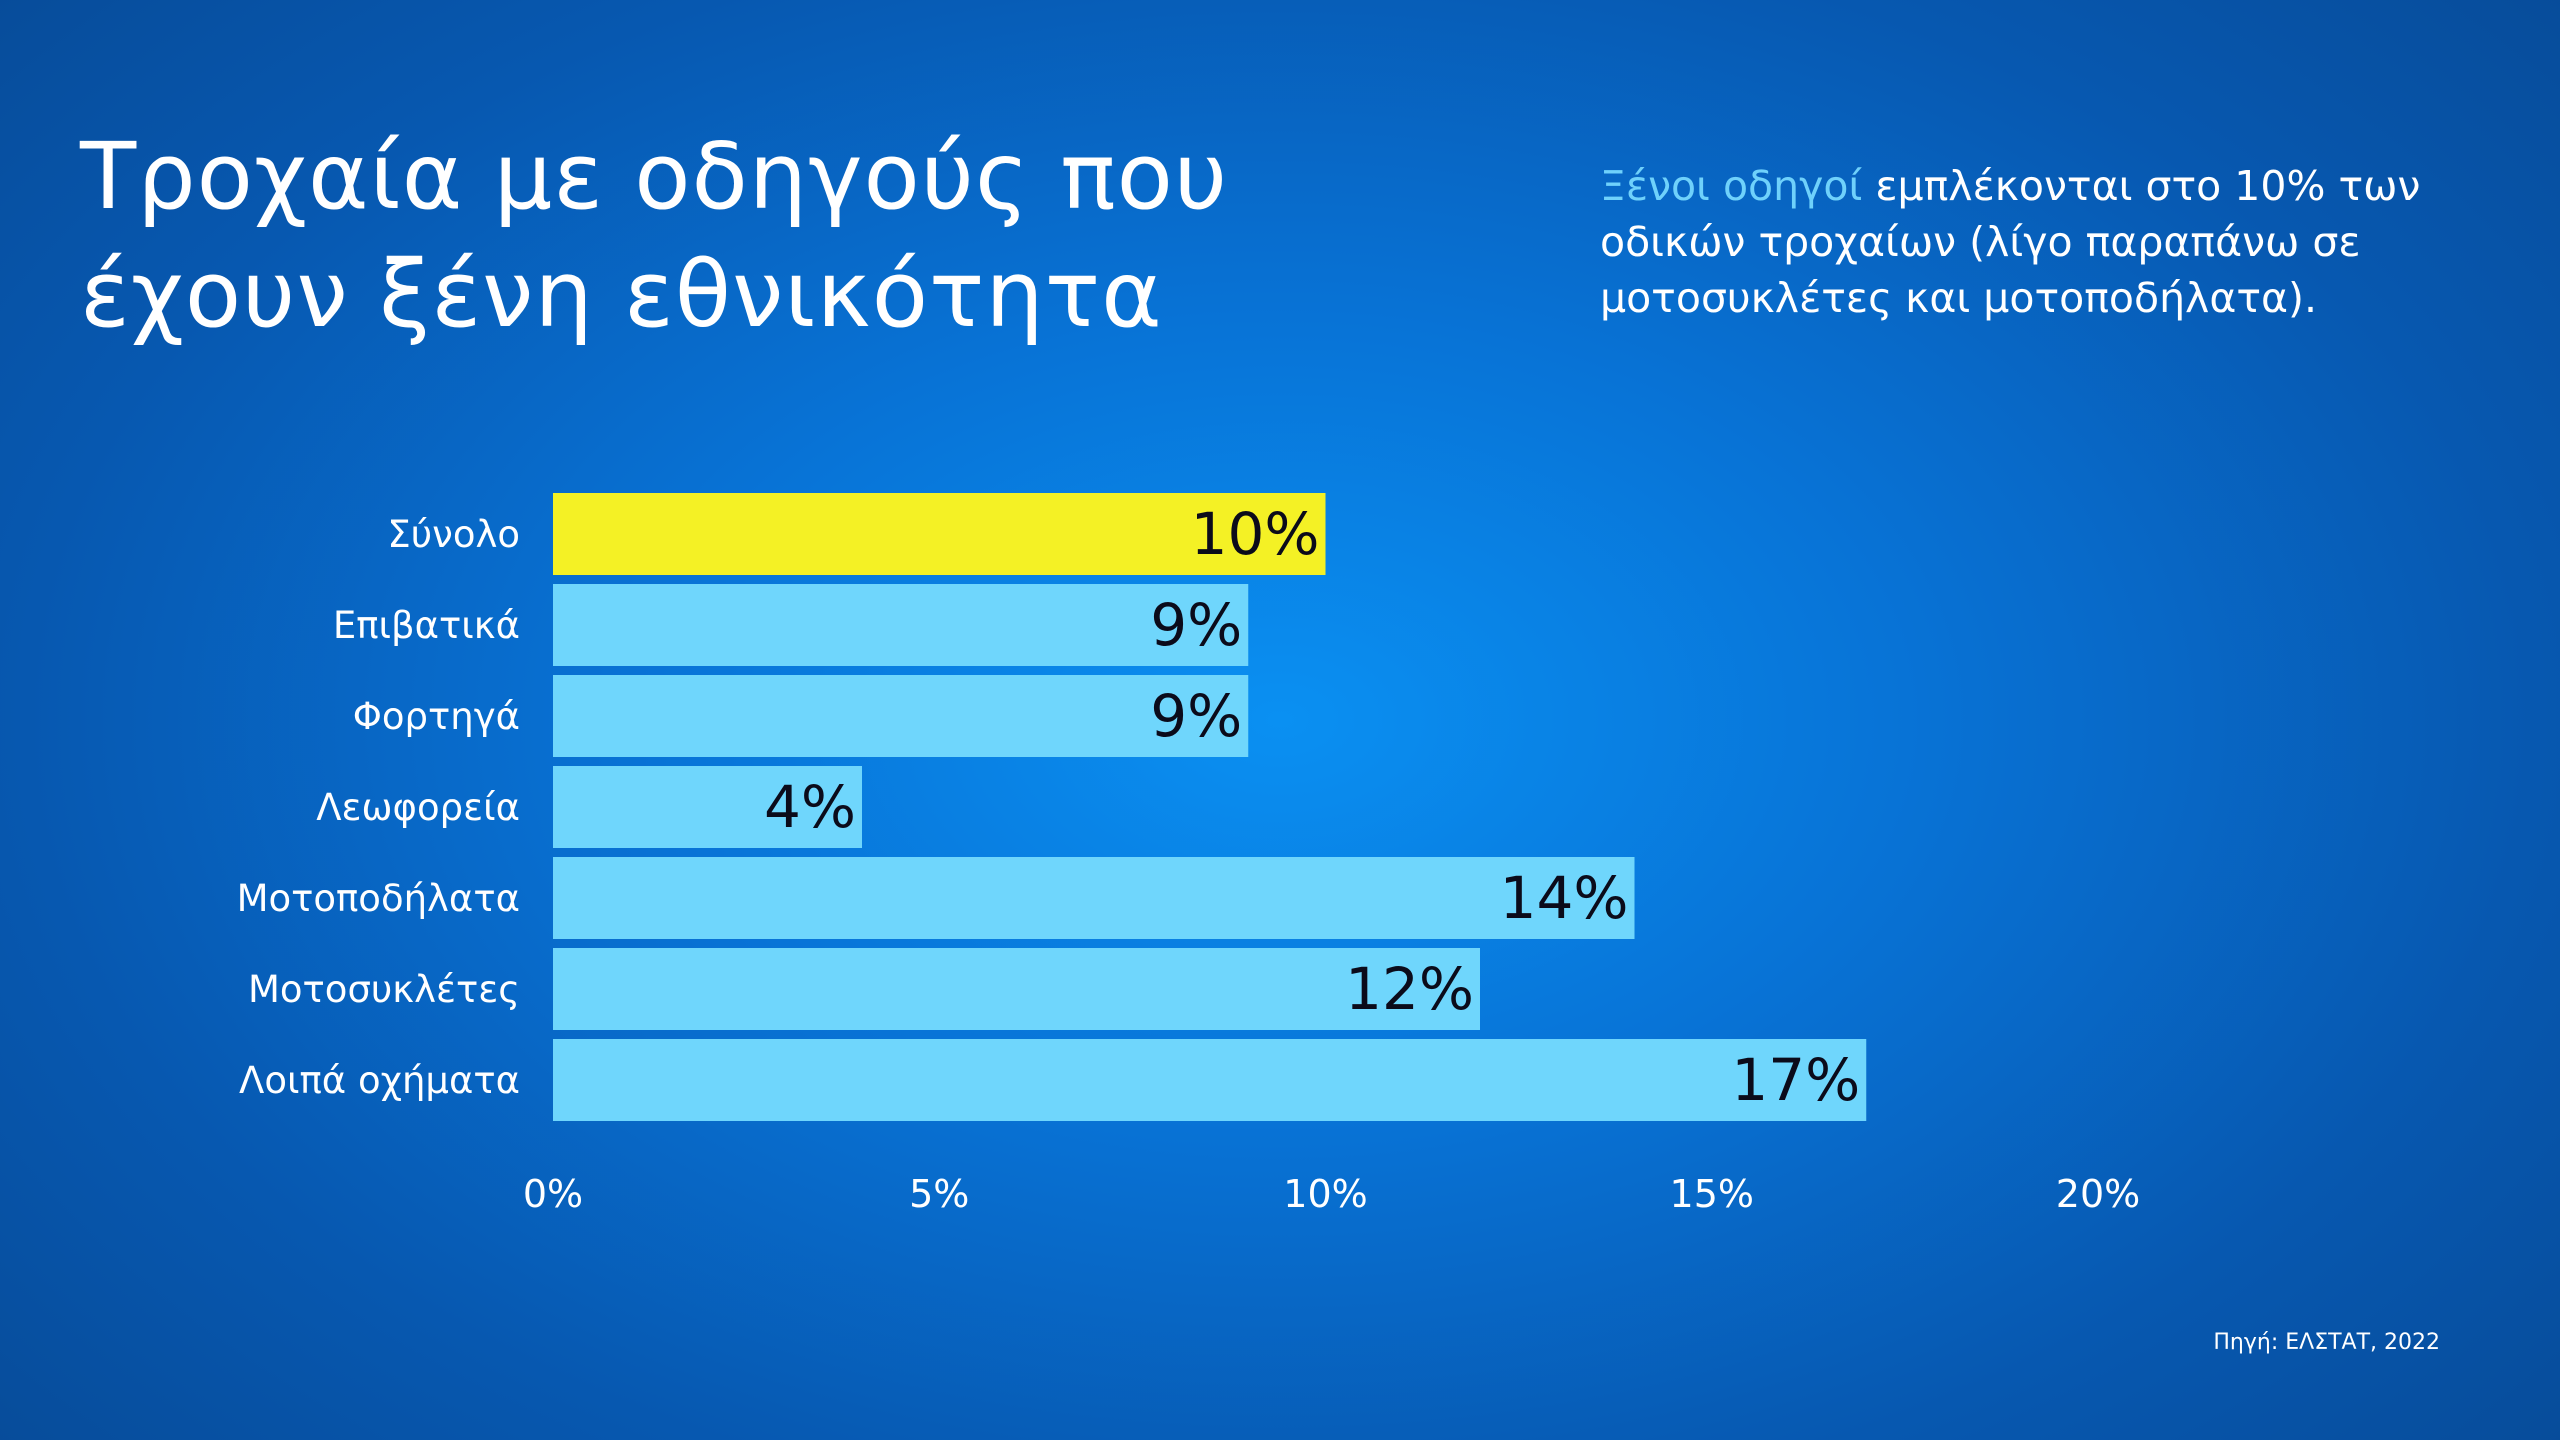 This screenshot has width=2560, height=1440. What do you see at coordinates (810, 807) in the screenshot?
I see `value-label-4: 4%` at bounding box center [810, 807].